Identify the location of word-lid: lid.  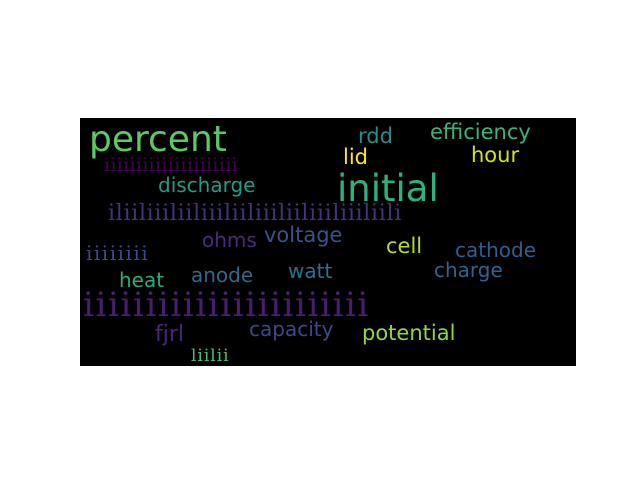
(355, 157).